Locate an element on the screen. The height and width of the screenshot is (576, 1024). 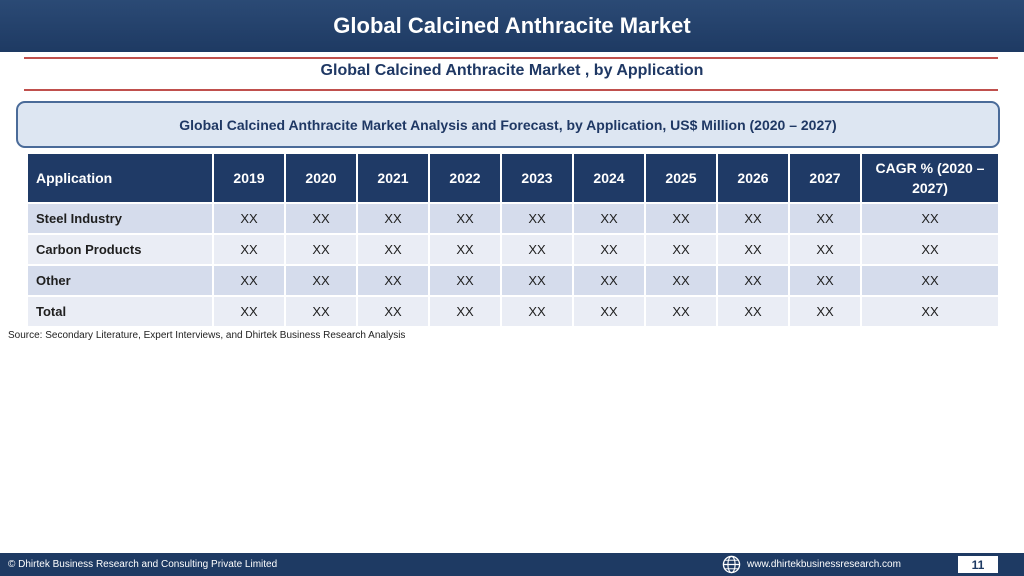
column-header: 2024 is located at coordinates (609, 178).